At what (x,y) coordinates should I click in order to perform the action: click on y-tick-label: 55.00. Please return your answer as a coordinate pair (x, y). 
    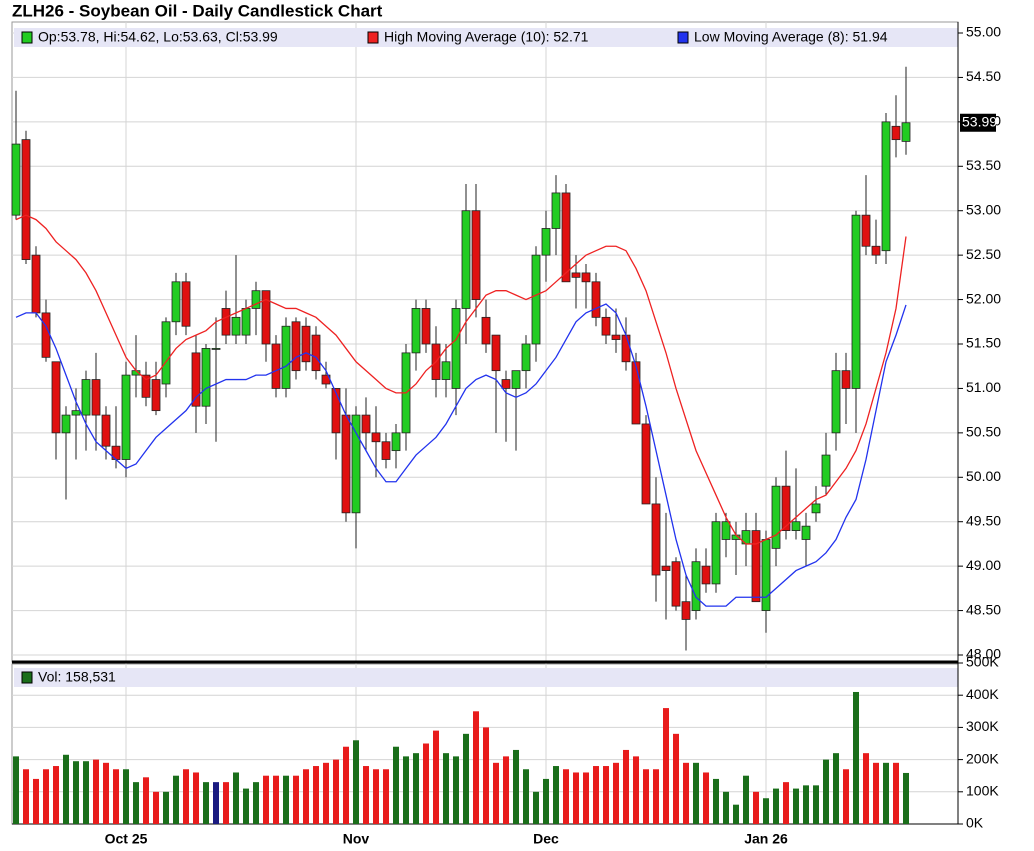
    Looking at the image, I should click on (983, 32).